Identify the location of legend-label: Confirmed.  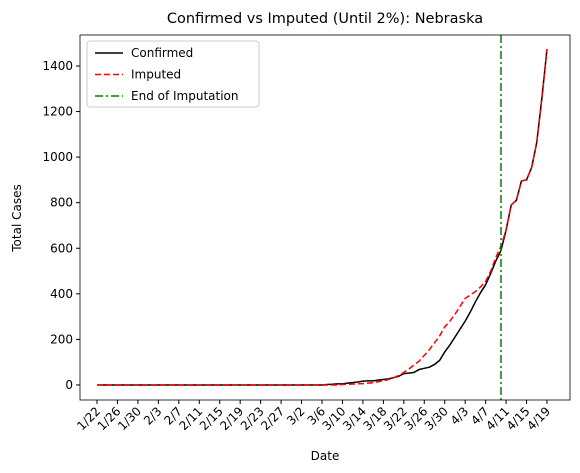
(162, 53).